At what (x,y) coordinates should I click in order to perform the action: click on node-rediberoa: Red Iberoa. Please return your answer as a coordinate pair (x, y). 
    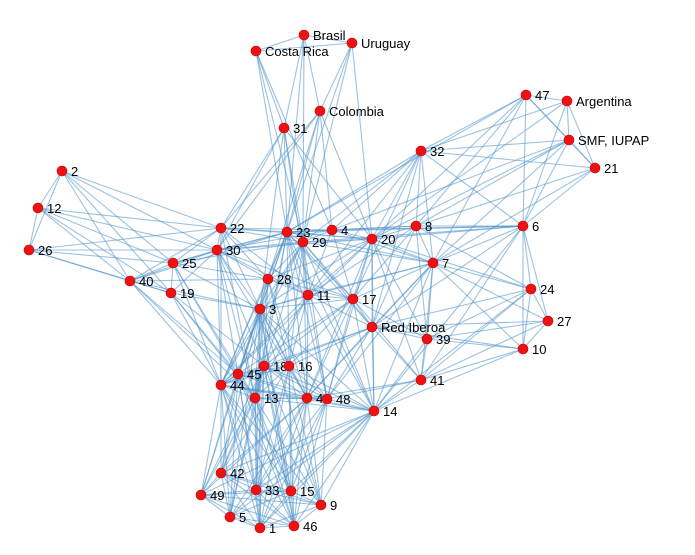
    Looking at the image, I should click on (406, 327).